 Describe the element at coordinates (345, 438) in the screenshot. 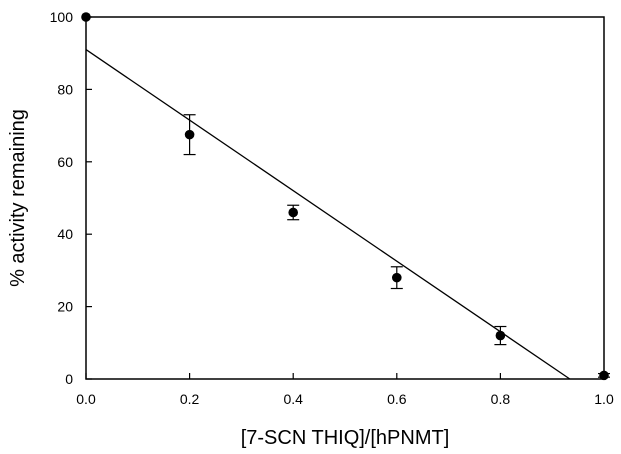

I see `x-axis-title: [7-SCN THIQ]/[hPNMT]` at that location.